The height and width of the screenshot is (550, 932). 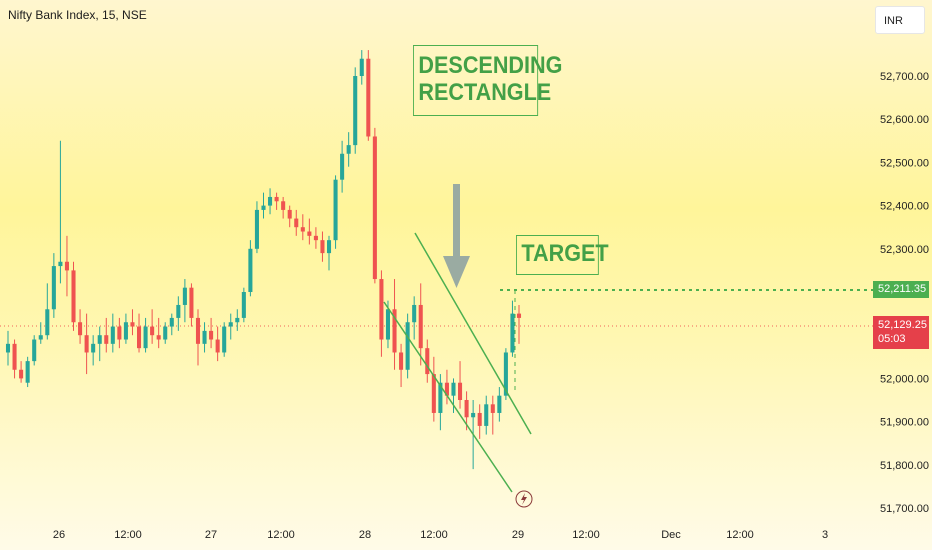 I want to click on channel-lower-line, so click(x=448, y=397).